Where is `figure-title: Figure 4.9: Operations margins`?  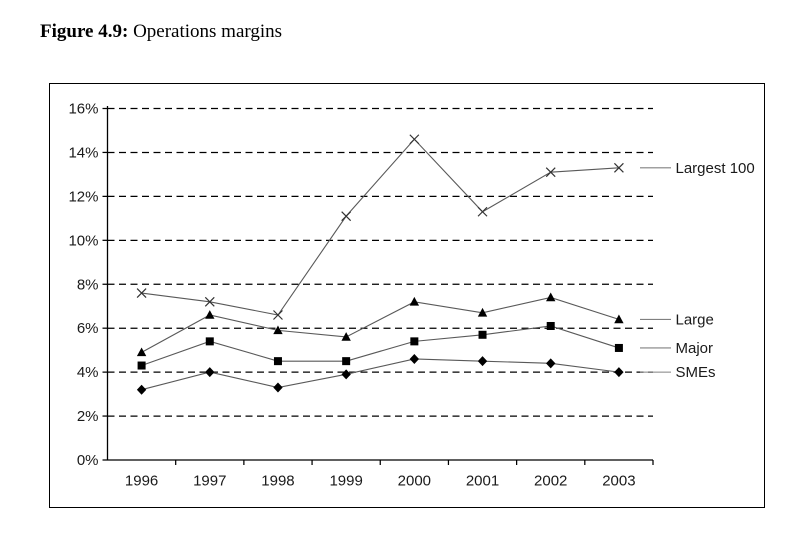 figure-title: Figure 4.9: Operations margins is located at coordinates (161, 32).